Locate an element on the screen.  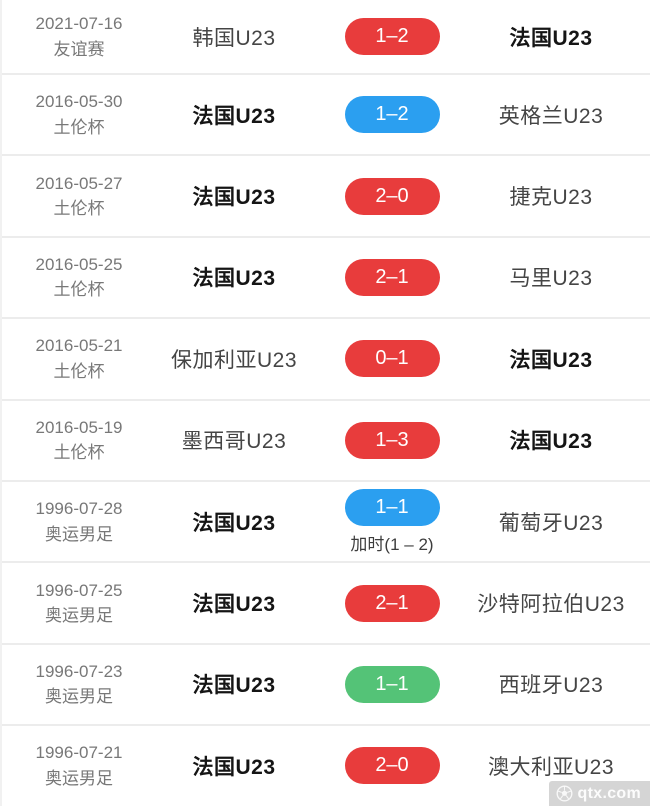
match-date: 1996-07-28 is located at coordinates (79, 509).